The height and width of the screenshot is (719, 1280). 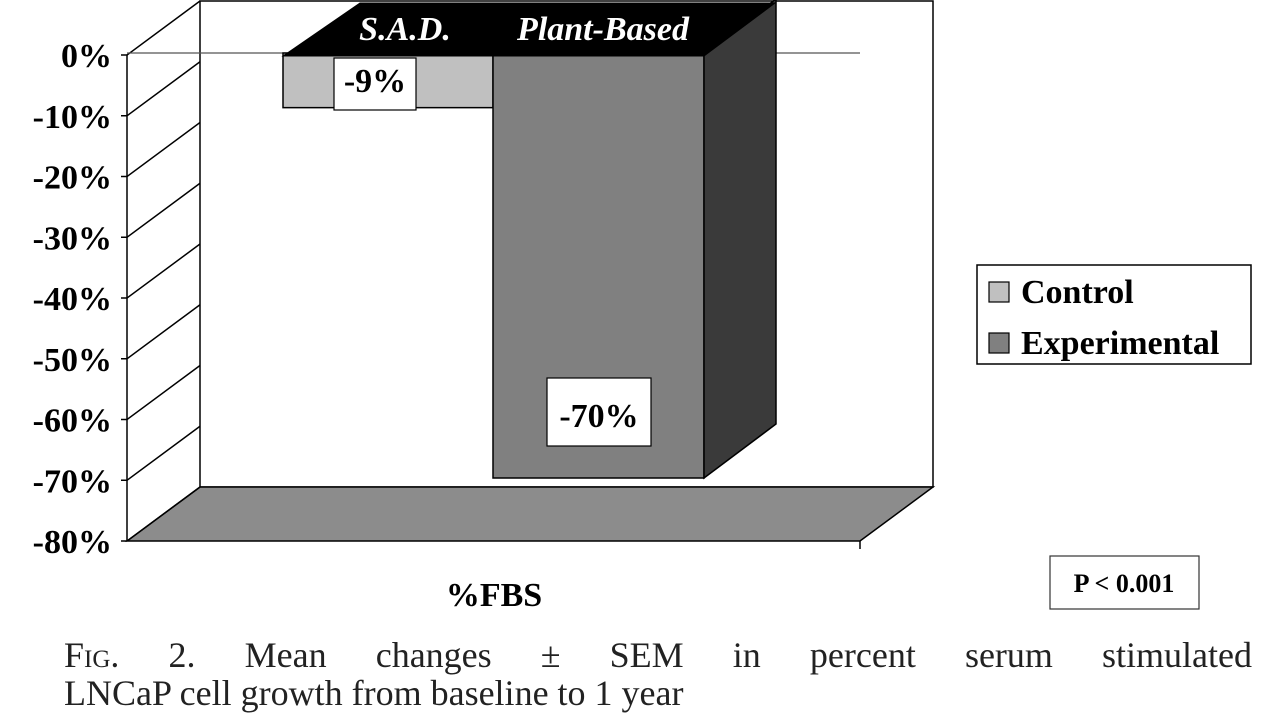 I want to click on chart-floor, so click(x=530, y=514).